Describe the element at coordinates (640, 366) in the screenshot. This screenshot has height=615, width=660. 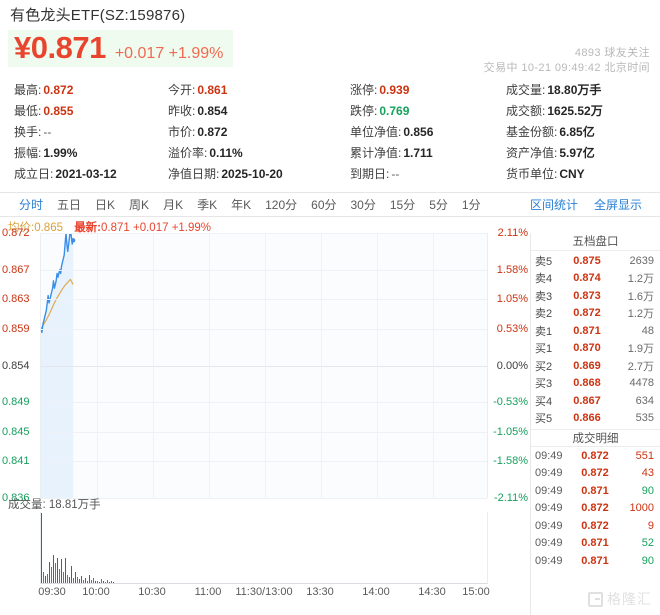
I see `order-qty: 2.7万` at that location.